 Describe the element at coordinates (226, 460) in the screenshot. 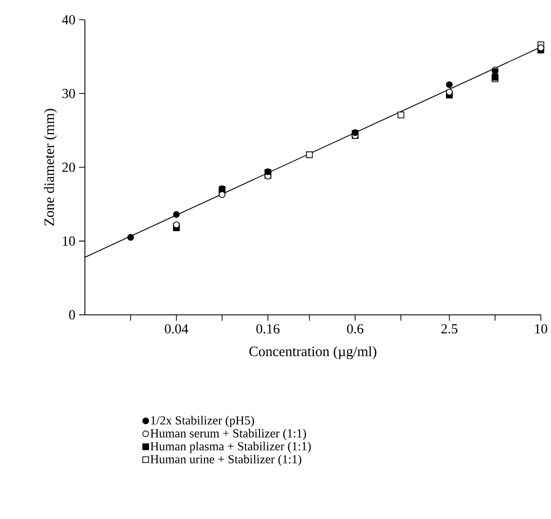

I see `legend-label: Human urine + Stabilizer (1:1)` at that location.